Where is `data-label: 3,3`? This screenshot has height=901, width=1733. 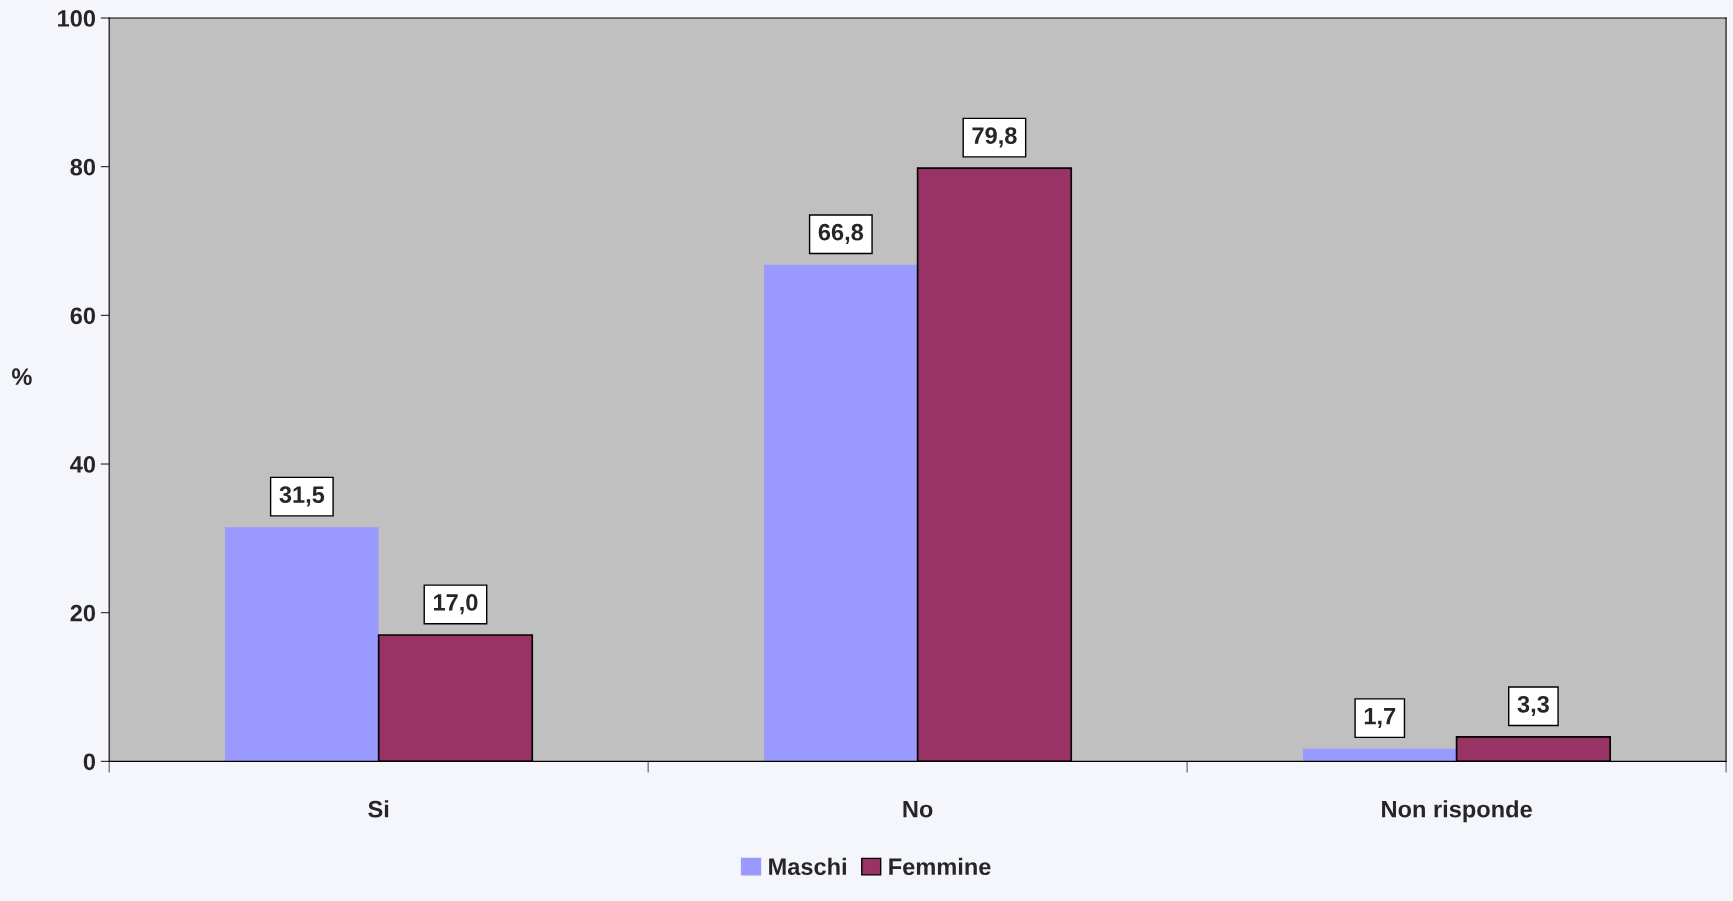 data-label: 3,3 is located at coordinates (1533, 706).